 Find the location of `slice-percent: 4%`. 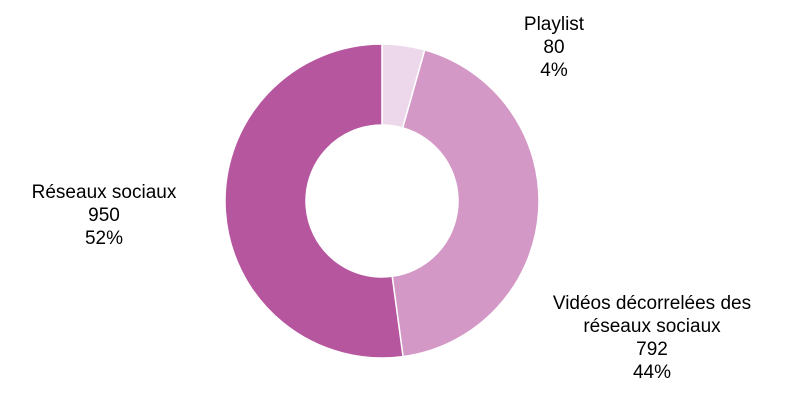

slice-percent: 4% is located at coordinates (554, 70).